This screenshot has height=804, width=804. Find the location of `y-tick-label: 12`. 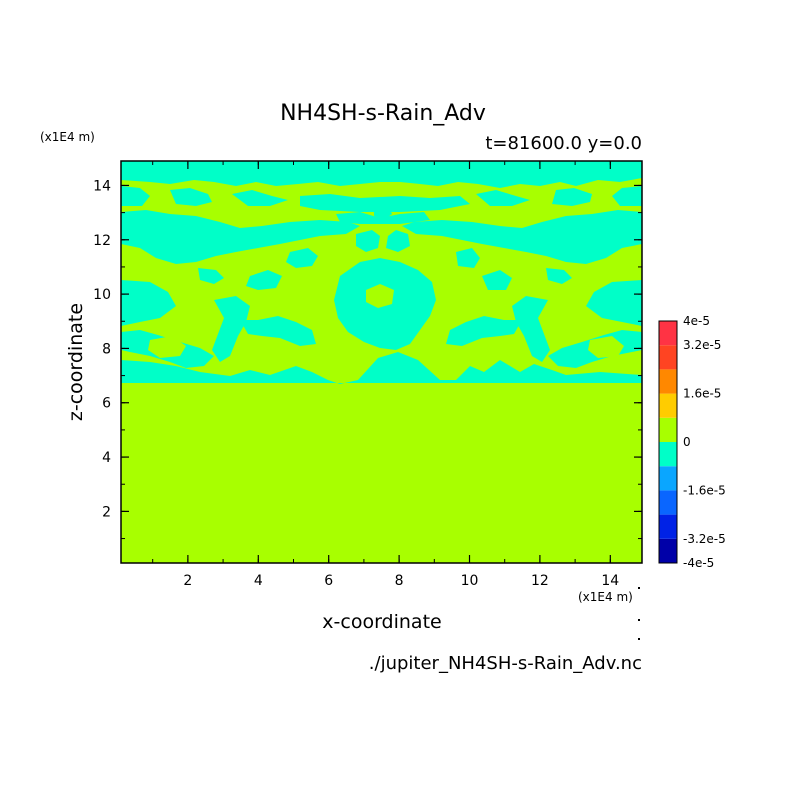

y-tick-label: 12 is located at coordinates (102, 241).